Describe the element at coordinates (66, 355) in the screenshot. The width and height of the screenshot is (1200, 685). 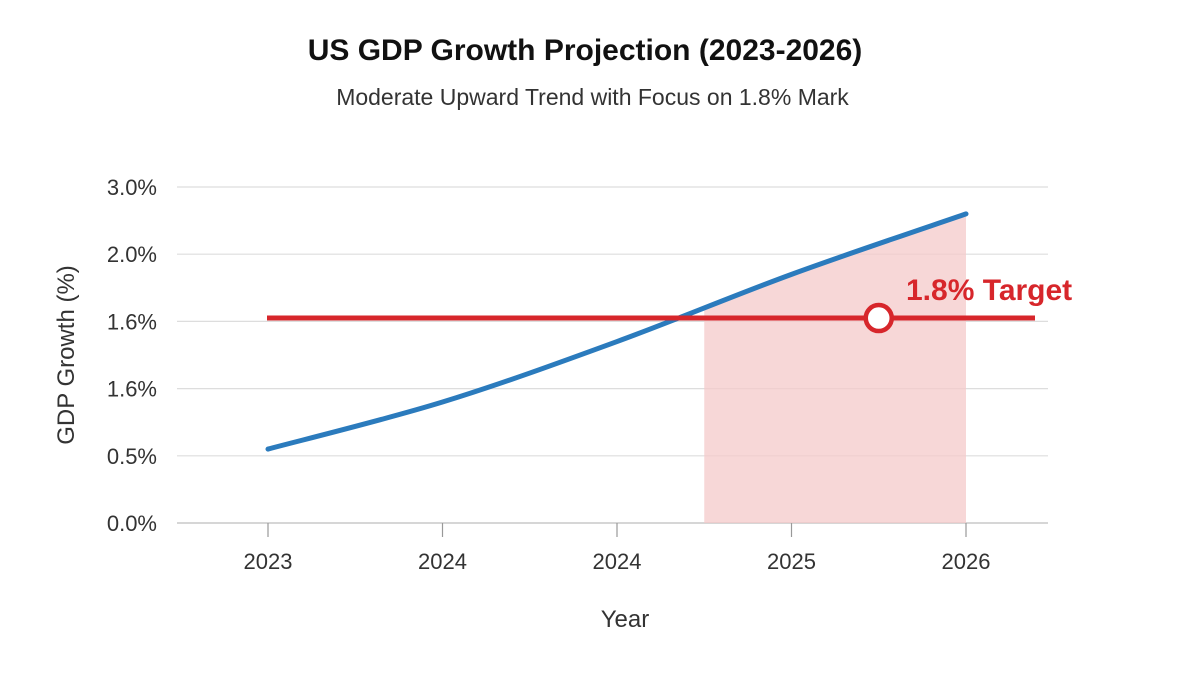
I see `y-axis-title: GDP Growth (%)` at that location.